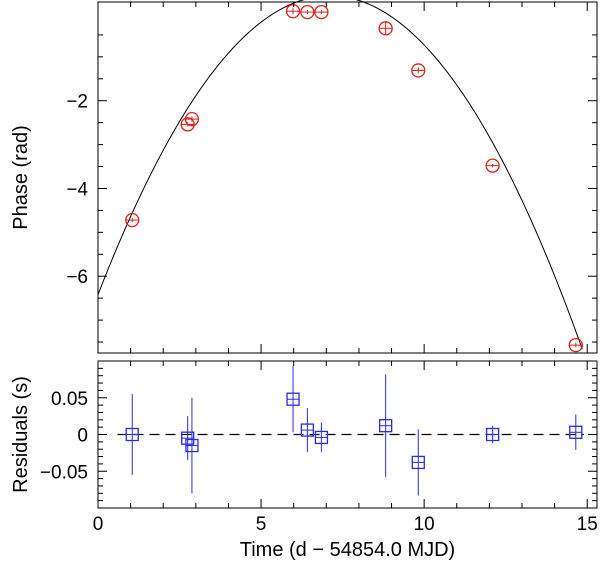 Image resolution: width=600 pixels, height=562 pixels. I want to click on y-tick-label: −0.05, so click(64, 472).